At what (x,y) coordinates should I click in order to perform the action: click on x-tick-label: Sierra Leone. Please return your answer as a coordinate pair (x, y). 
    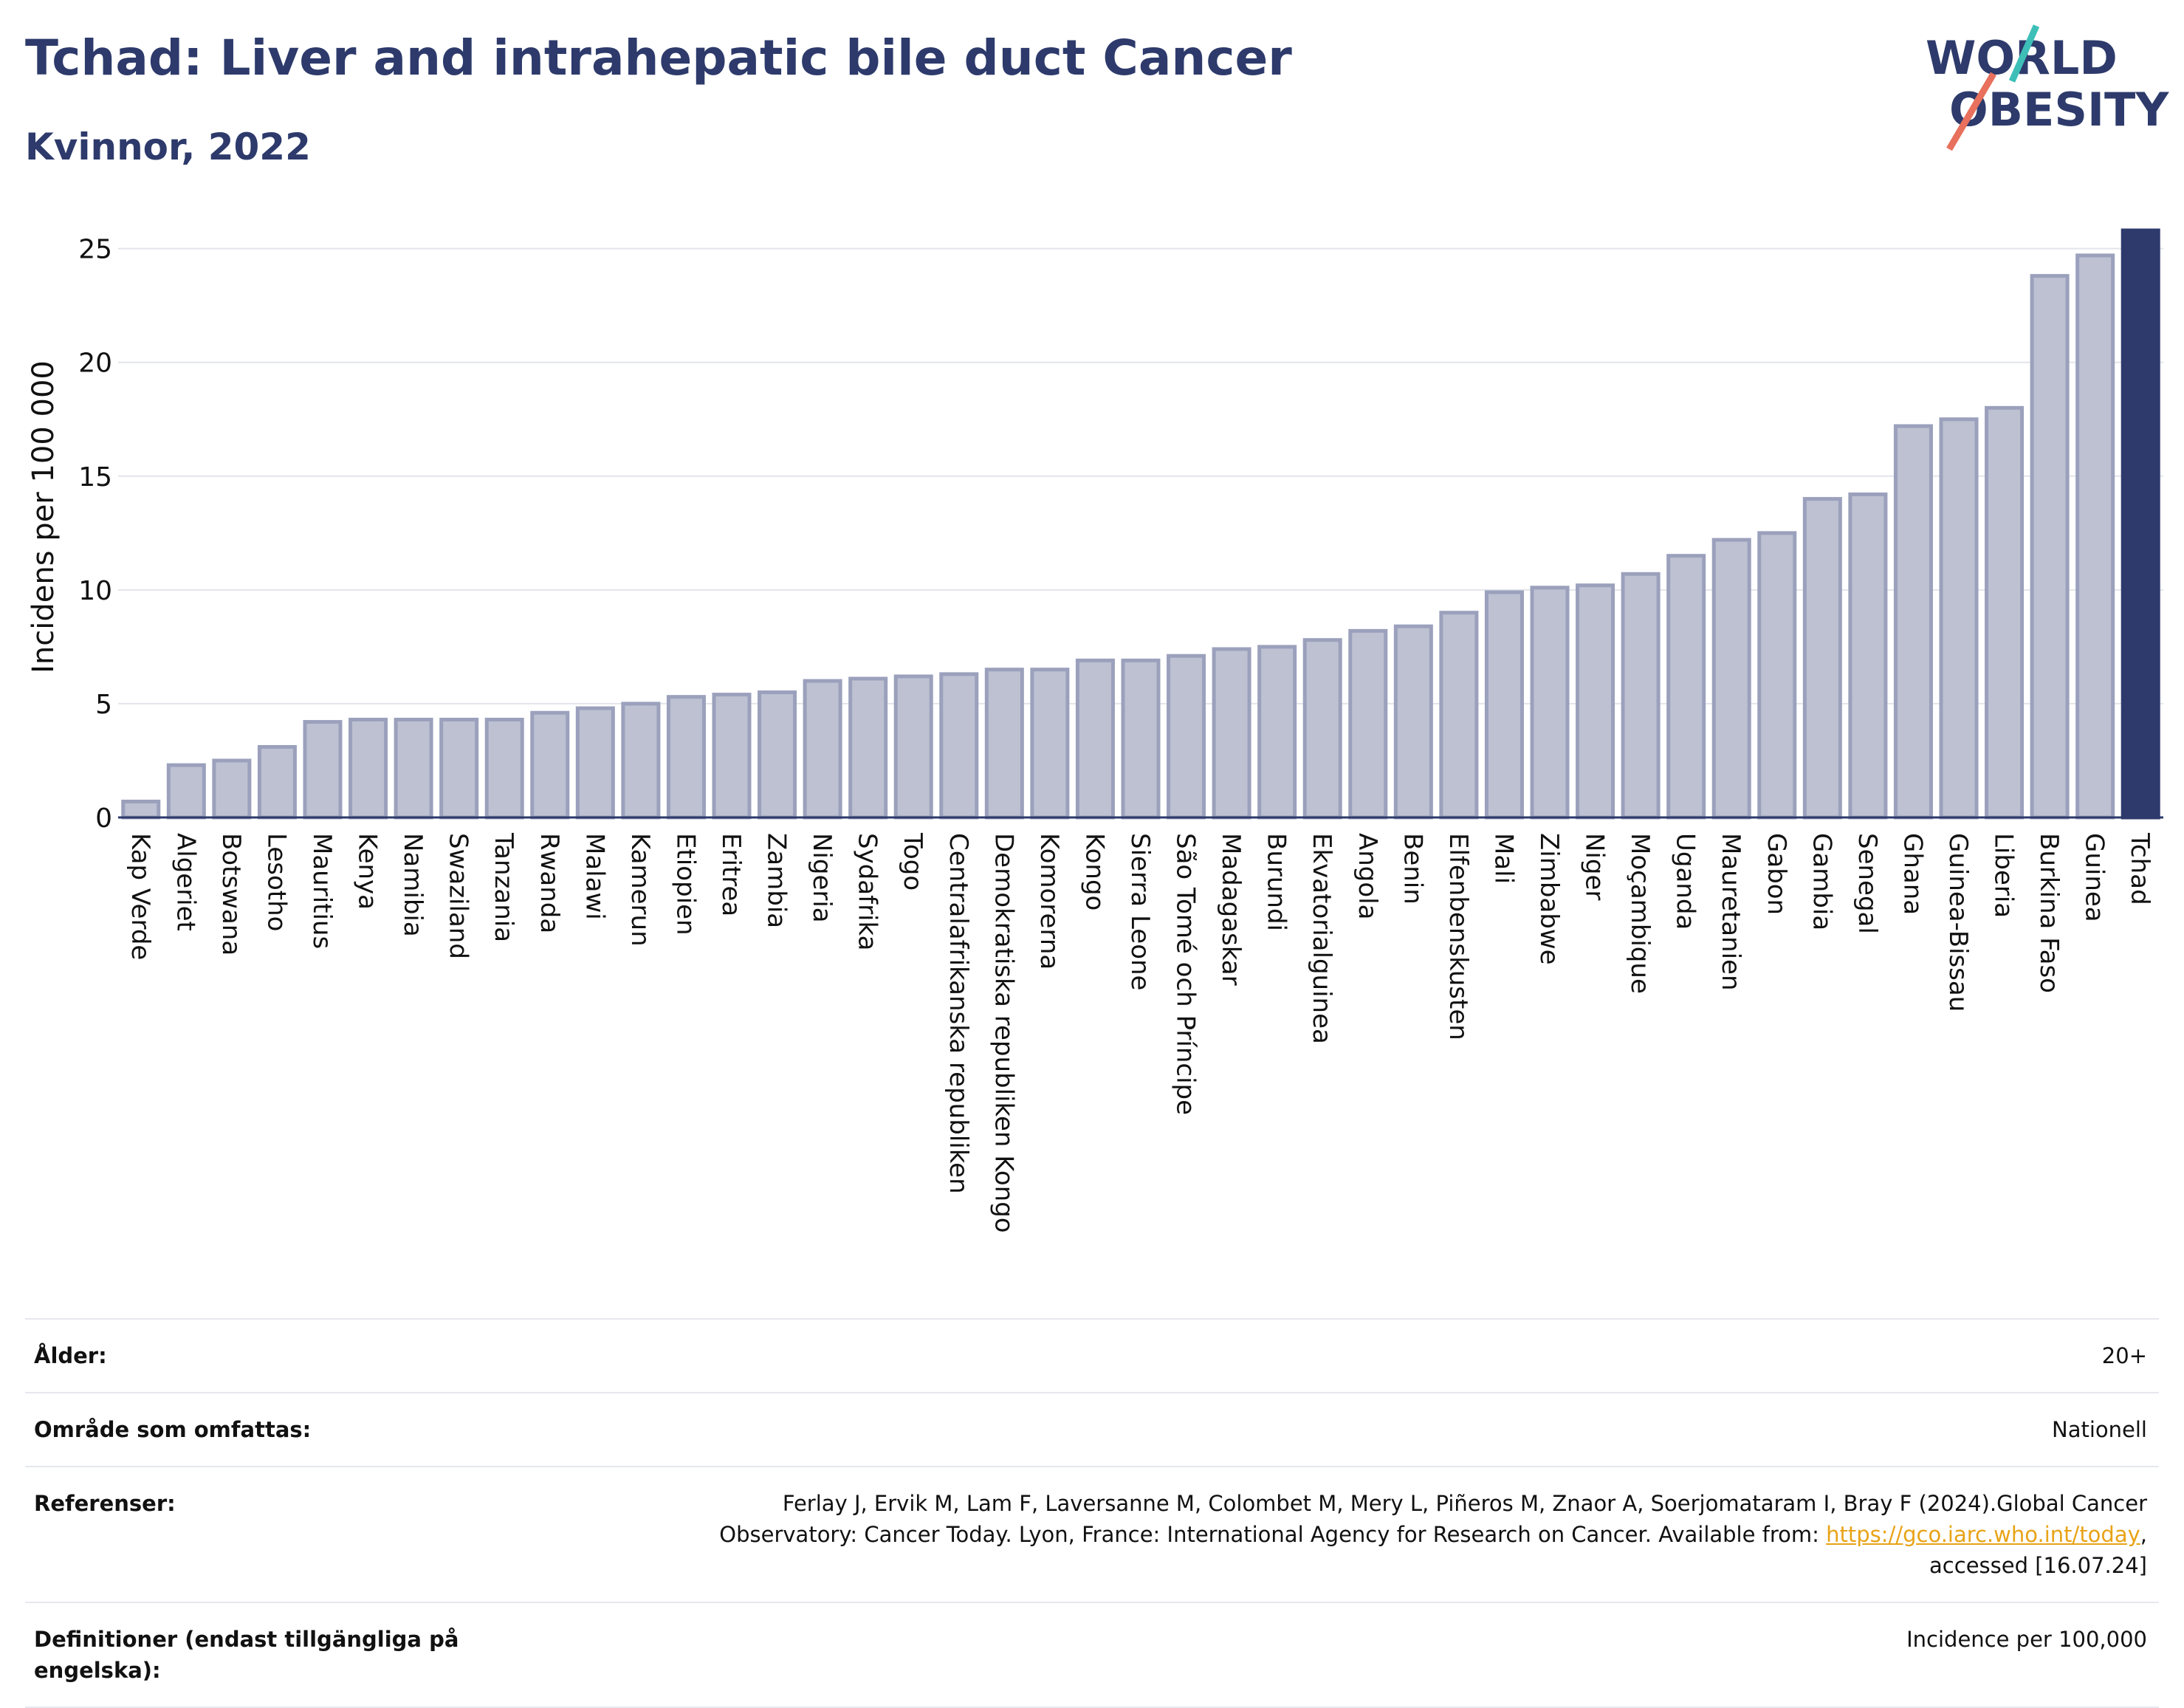
    Looking at the image, I should click on (1140, 912).